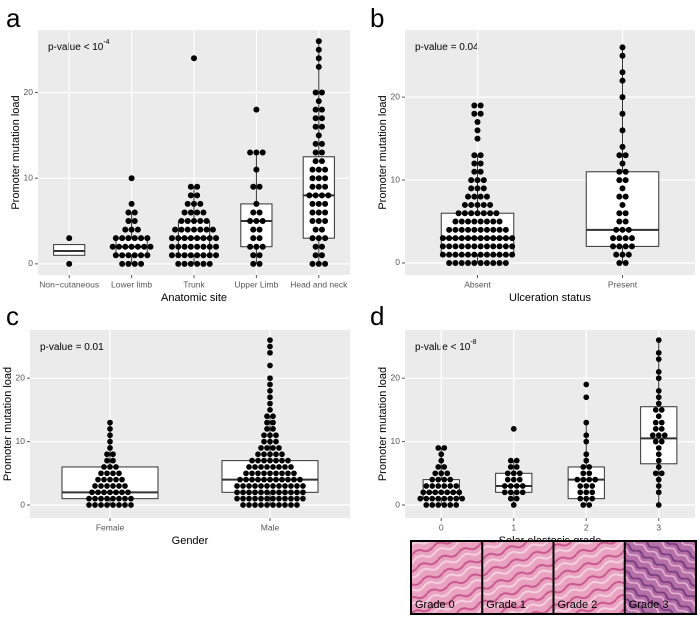 Image resolution: width=700 pixels, height=619 pixels. Describe the element at coordinates (29, 177) in the screenshot. I see `y-tick-label: 10` at that location.